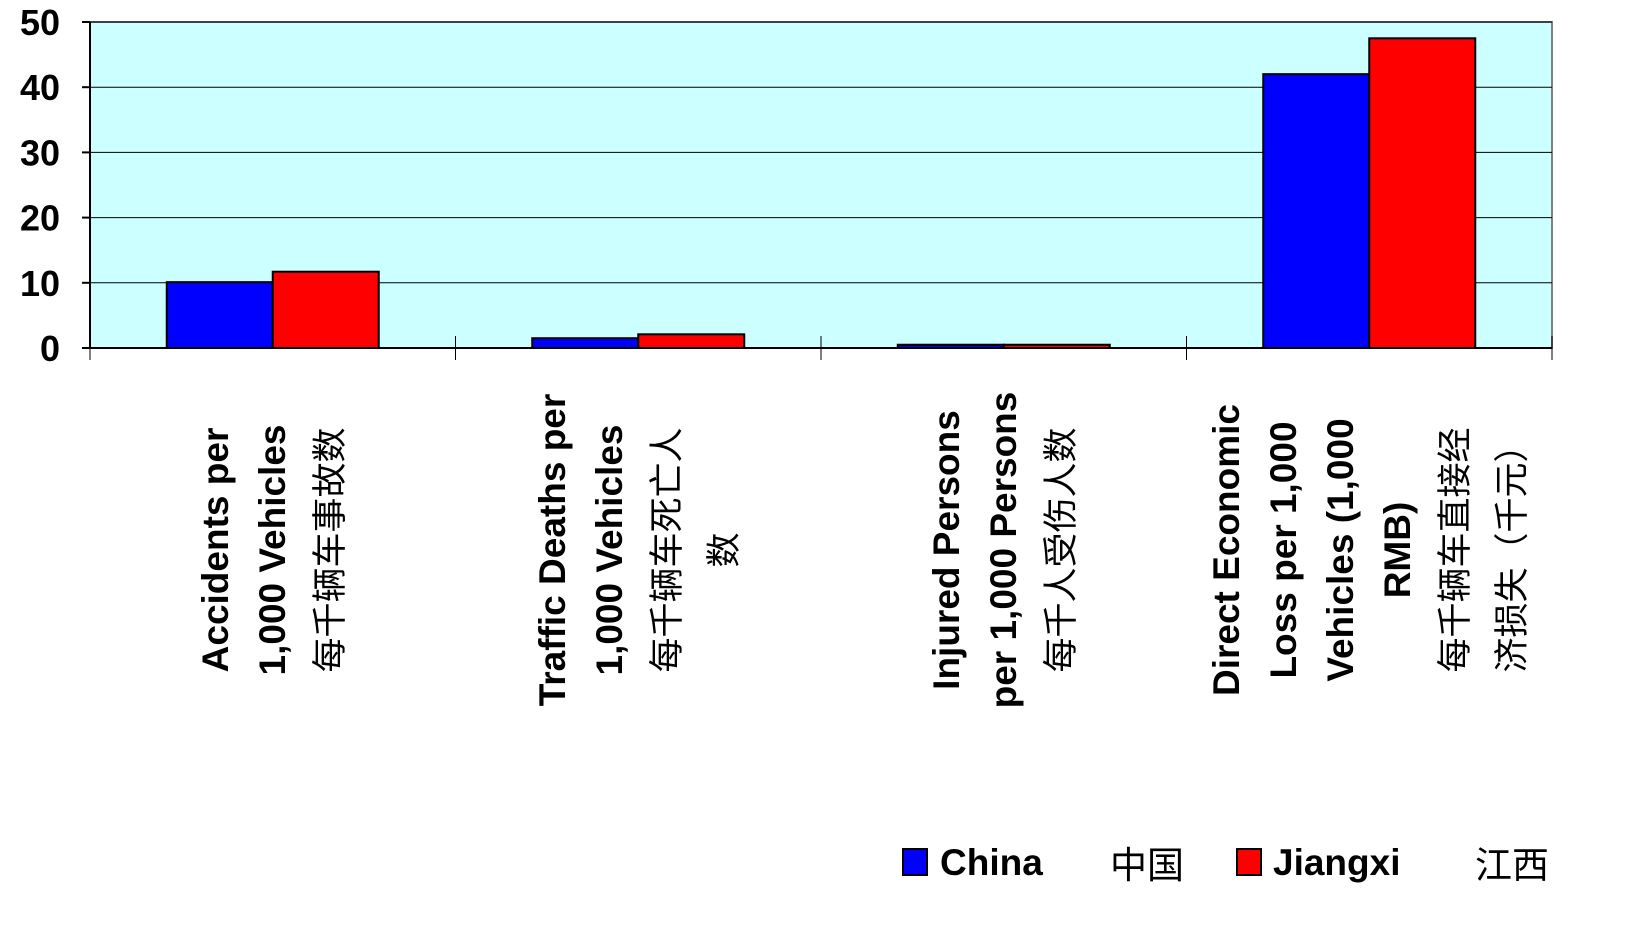 The height and width of the screenshot is (926, 1633). What do you see at coordinates (1340, 549) in the screenshot?
I see `category-label-line: Vehicles (1,000` at bounding box center [1340, 549].